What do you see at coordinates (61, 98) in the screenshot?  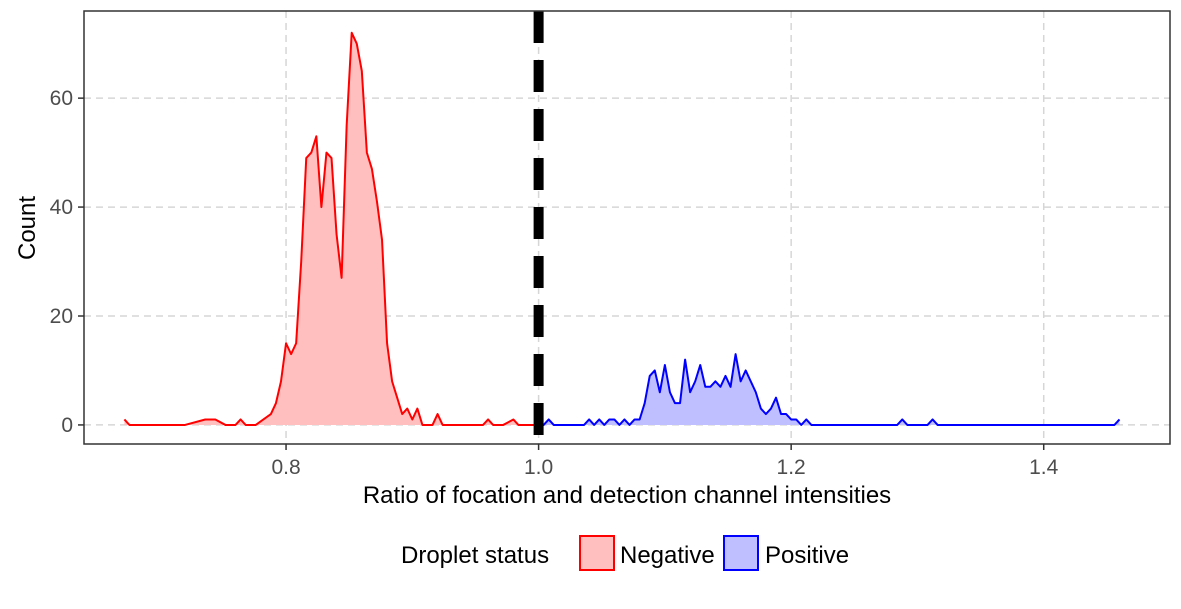 I see `y-tick-label: 60` at bounding box center [61, 98].